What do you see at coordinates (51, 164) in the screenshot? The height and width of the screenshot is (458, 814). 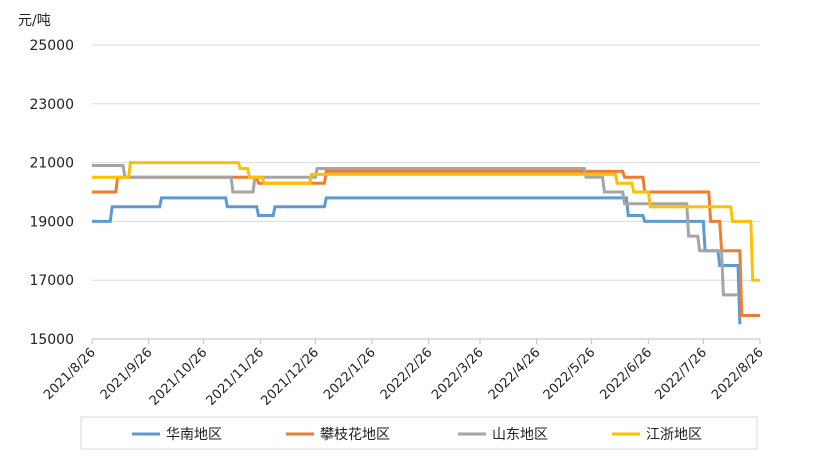 I see `y-tick-label: 21000` at bounding box center [51, 164].